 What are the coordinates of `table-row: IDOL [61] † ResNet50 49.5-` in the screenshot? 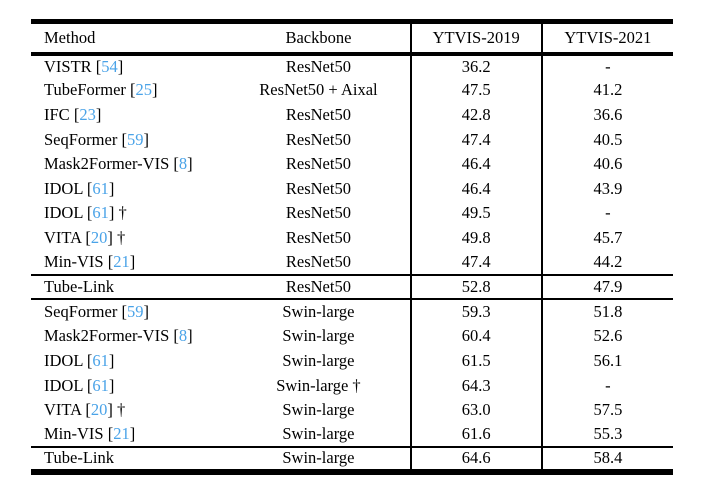 It's located at (352, 213).